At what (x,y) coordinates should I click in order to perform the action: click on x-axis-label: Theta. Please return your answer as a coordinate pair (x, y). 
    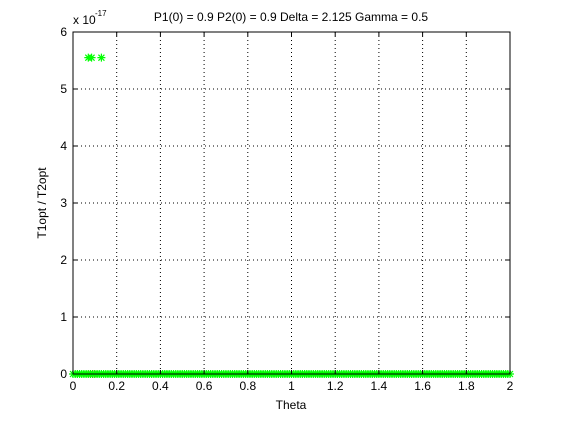
    Looking at the image, I should click on (291, 405).